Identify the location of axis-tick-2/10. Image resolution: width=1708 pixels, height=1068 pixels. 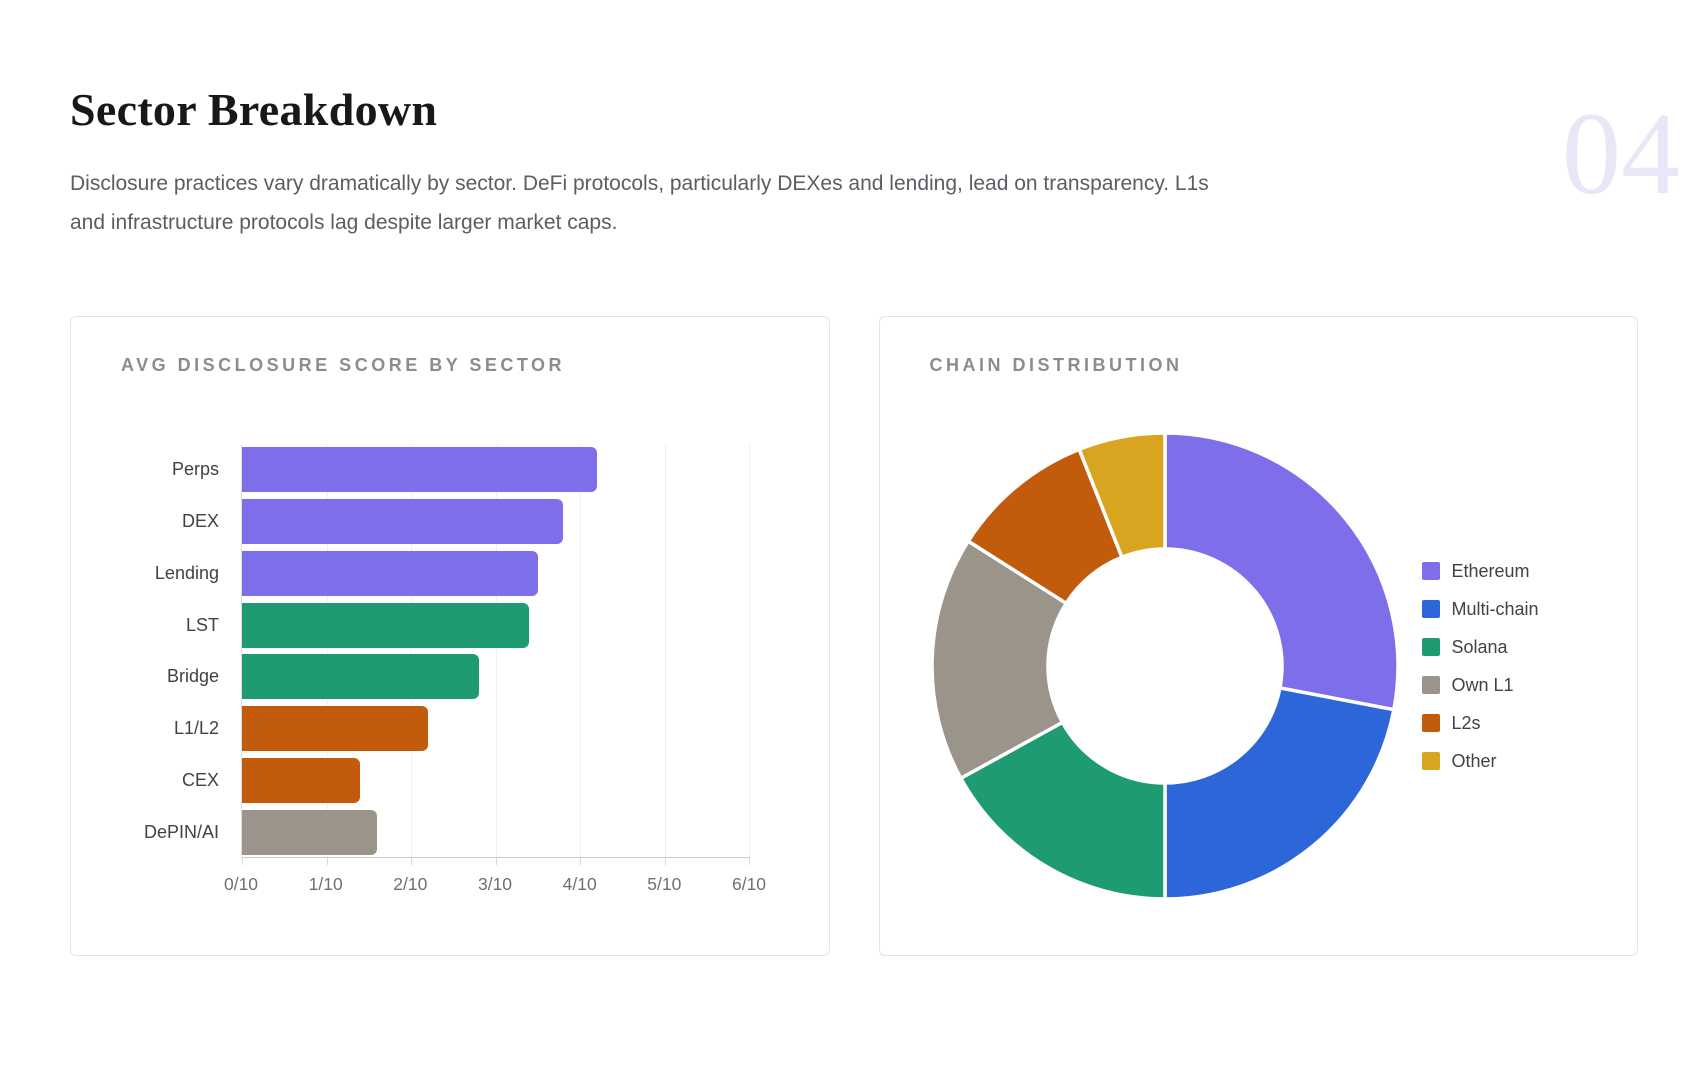
(411, 861).